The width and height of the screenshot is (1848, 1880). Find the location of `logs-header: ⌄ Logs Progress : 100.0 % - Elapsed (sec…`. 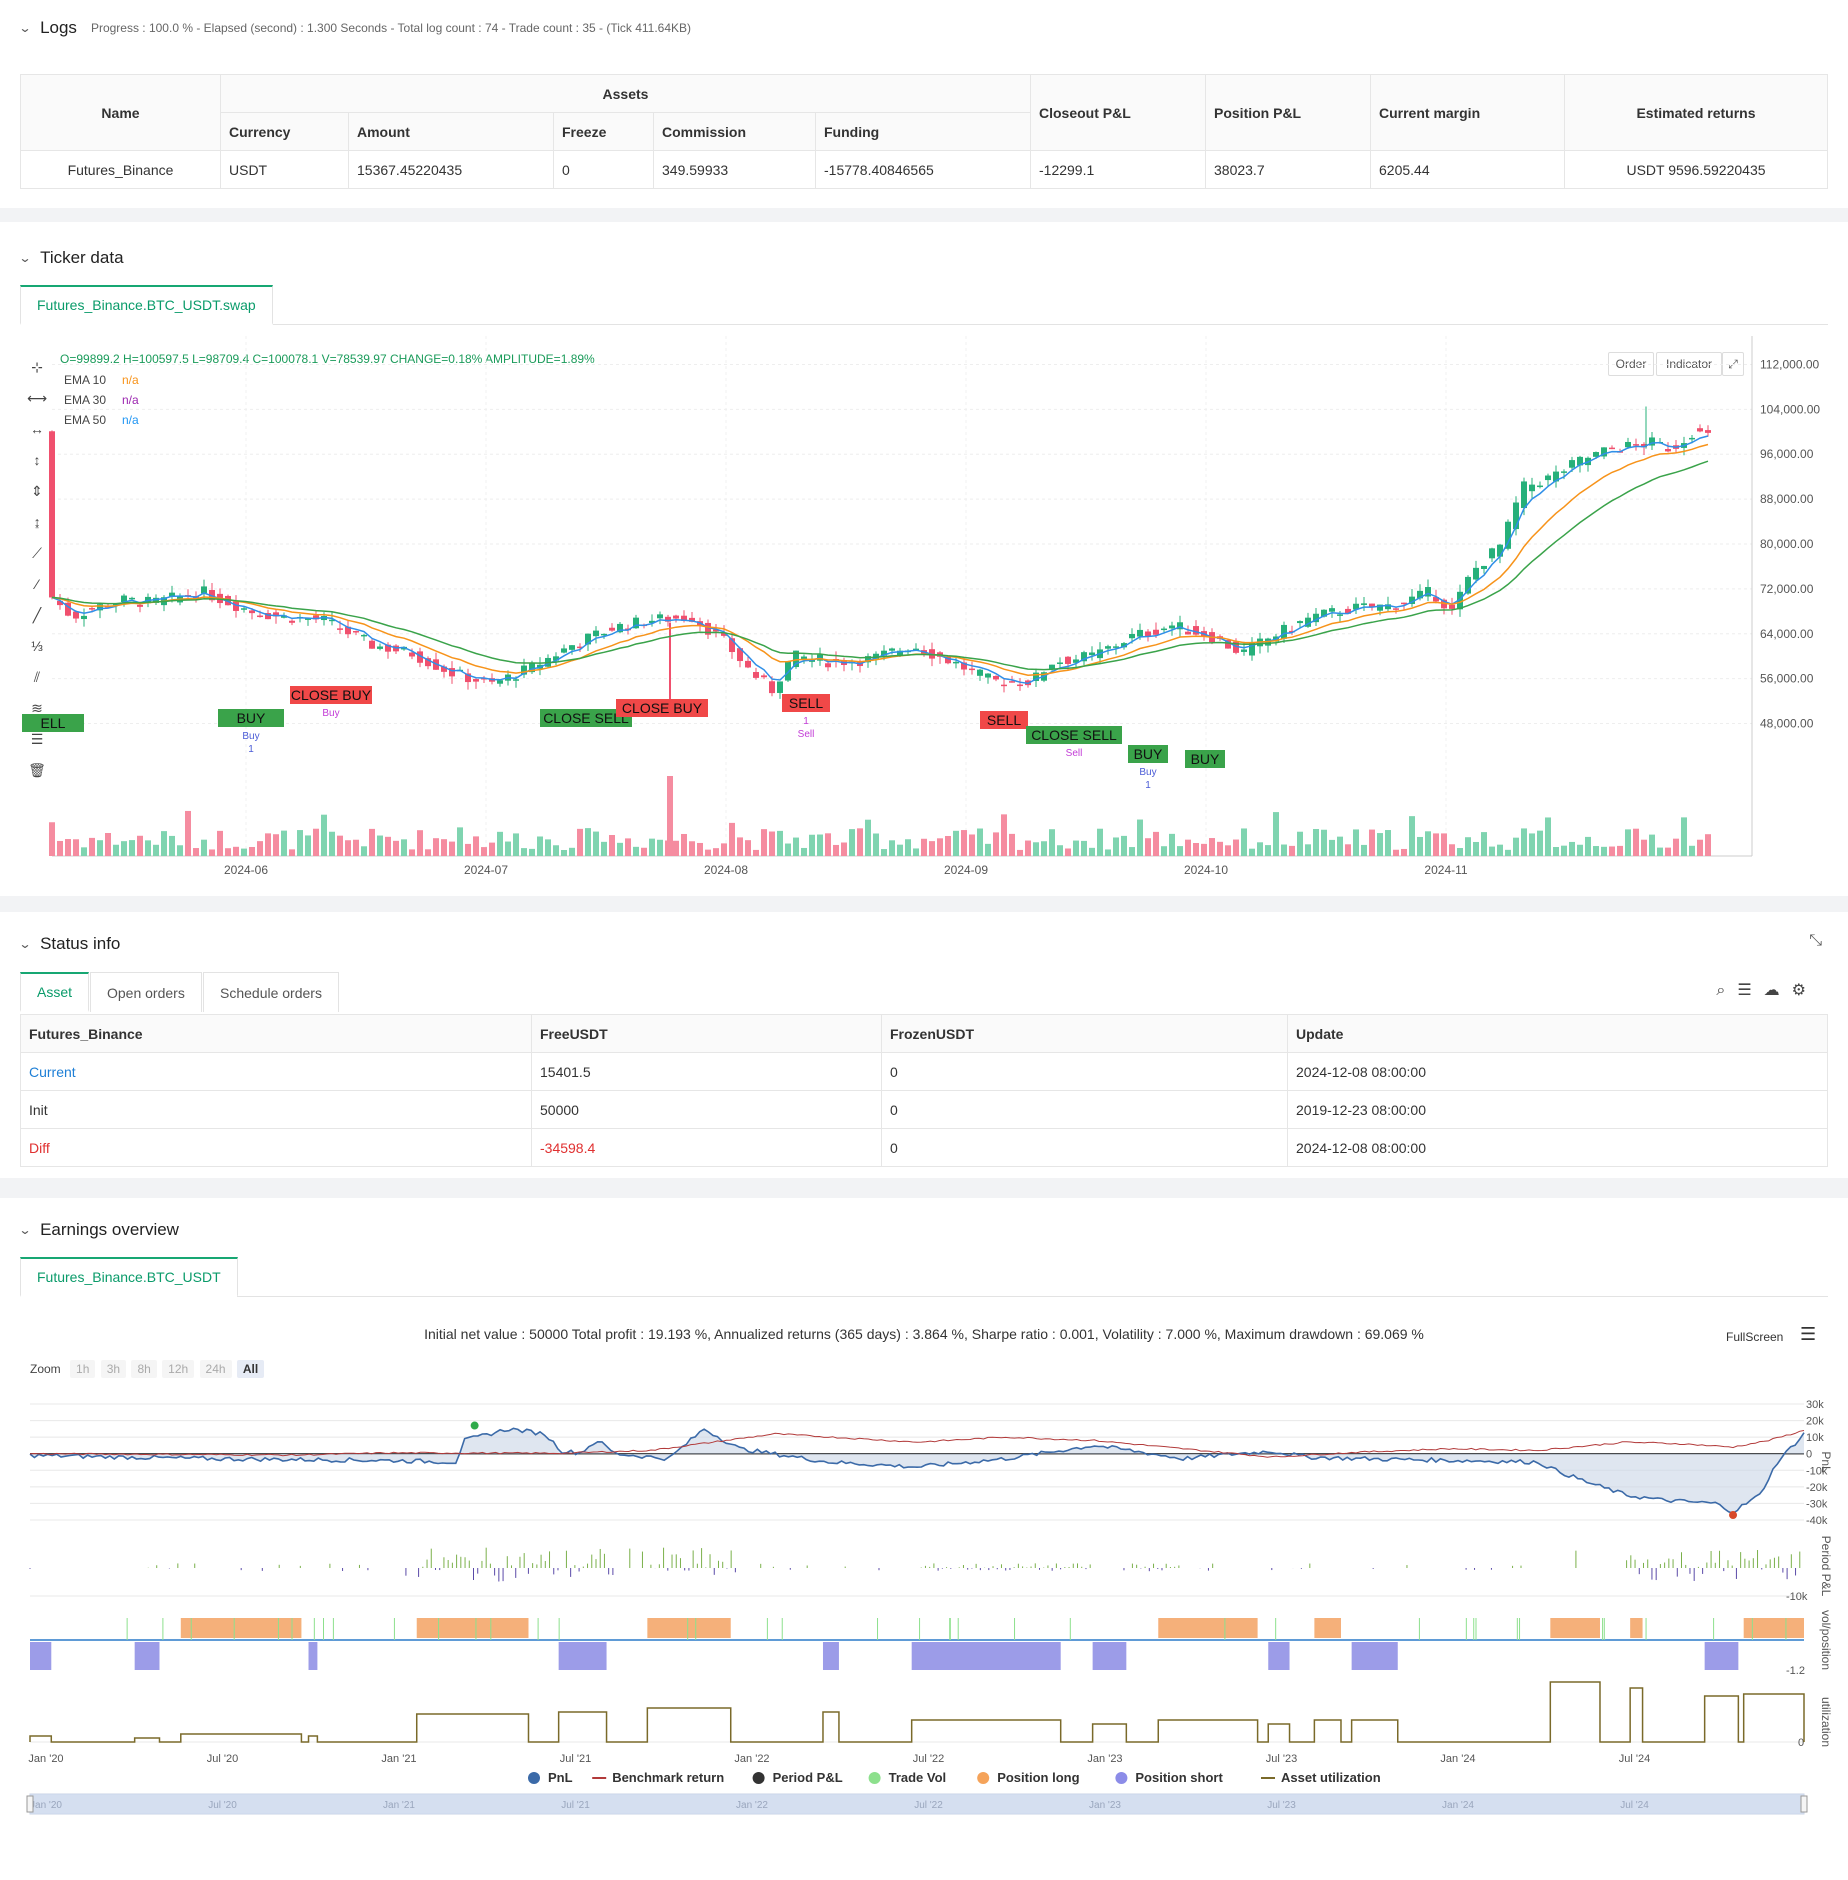

logs-header: ⌄ Logs Progress : 100.0 % - Elapsed (sec… is located at coordinates (355, 28).